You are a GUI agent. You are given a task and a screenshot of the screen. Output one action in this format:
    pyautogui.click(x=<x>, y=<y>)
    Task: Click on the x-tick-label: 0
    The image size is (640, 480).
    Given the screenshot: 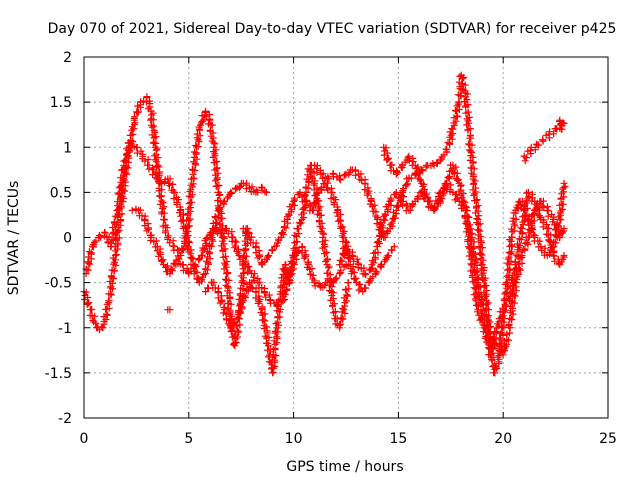 What is the action you would take?
    pyautogui.click(x=84, y=439)
    